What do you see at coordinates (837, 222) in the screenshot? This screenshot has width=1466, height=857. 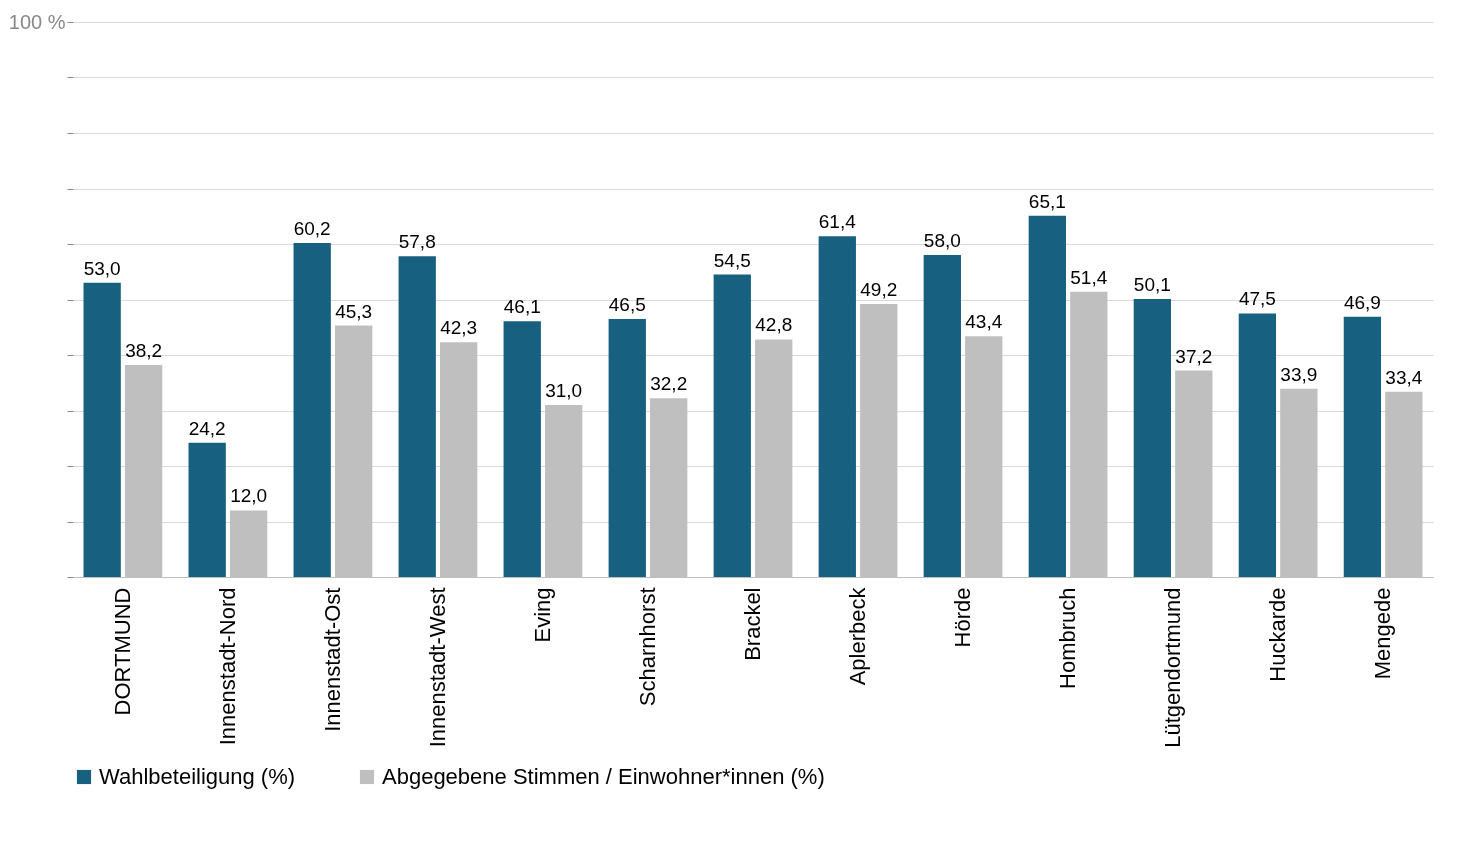 I see `data-label: 61,4` at bounding box center [837, 222].